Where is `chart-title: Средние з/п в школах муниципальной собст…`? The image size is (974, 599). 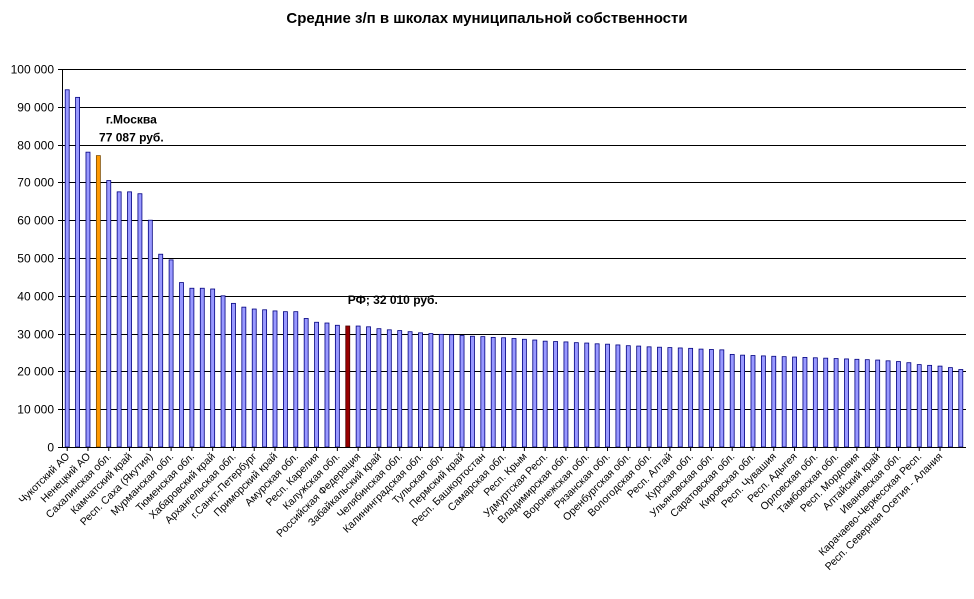
chart-title: Средние з/п в школах муниципальной собст… is located at coordinates (487, 18).